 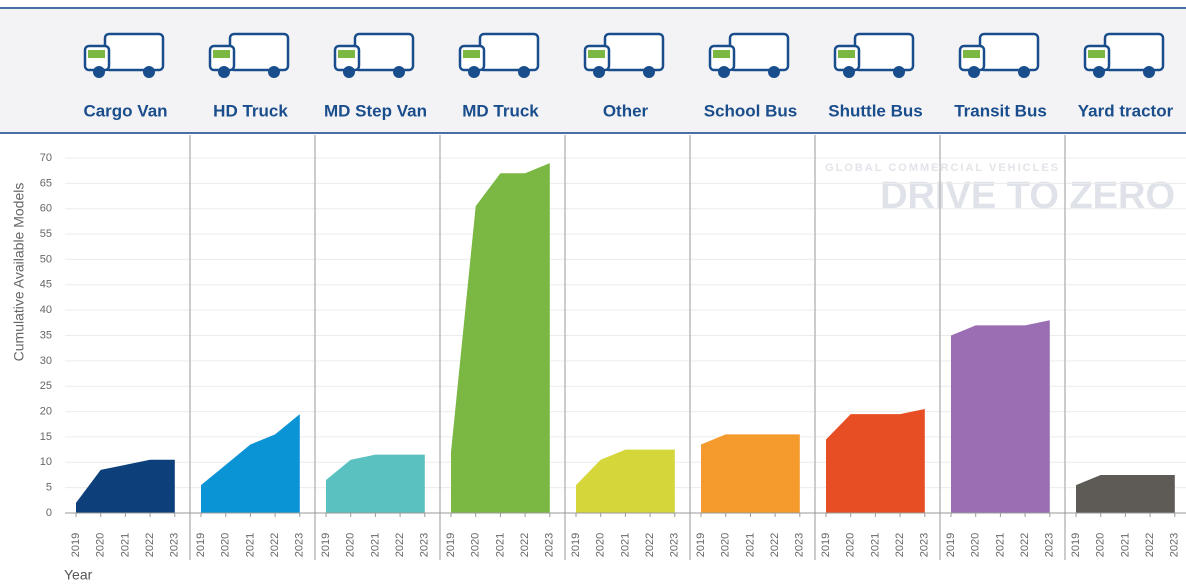 What do you see at coordinates (46, 411) in the screenshot?
I see `y-tick-label: 20` at bounding box center [46, 411].